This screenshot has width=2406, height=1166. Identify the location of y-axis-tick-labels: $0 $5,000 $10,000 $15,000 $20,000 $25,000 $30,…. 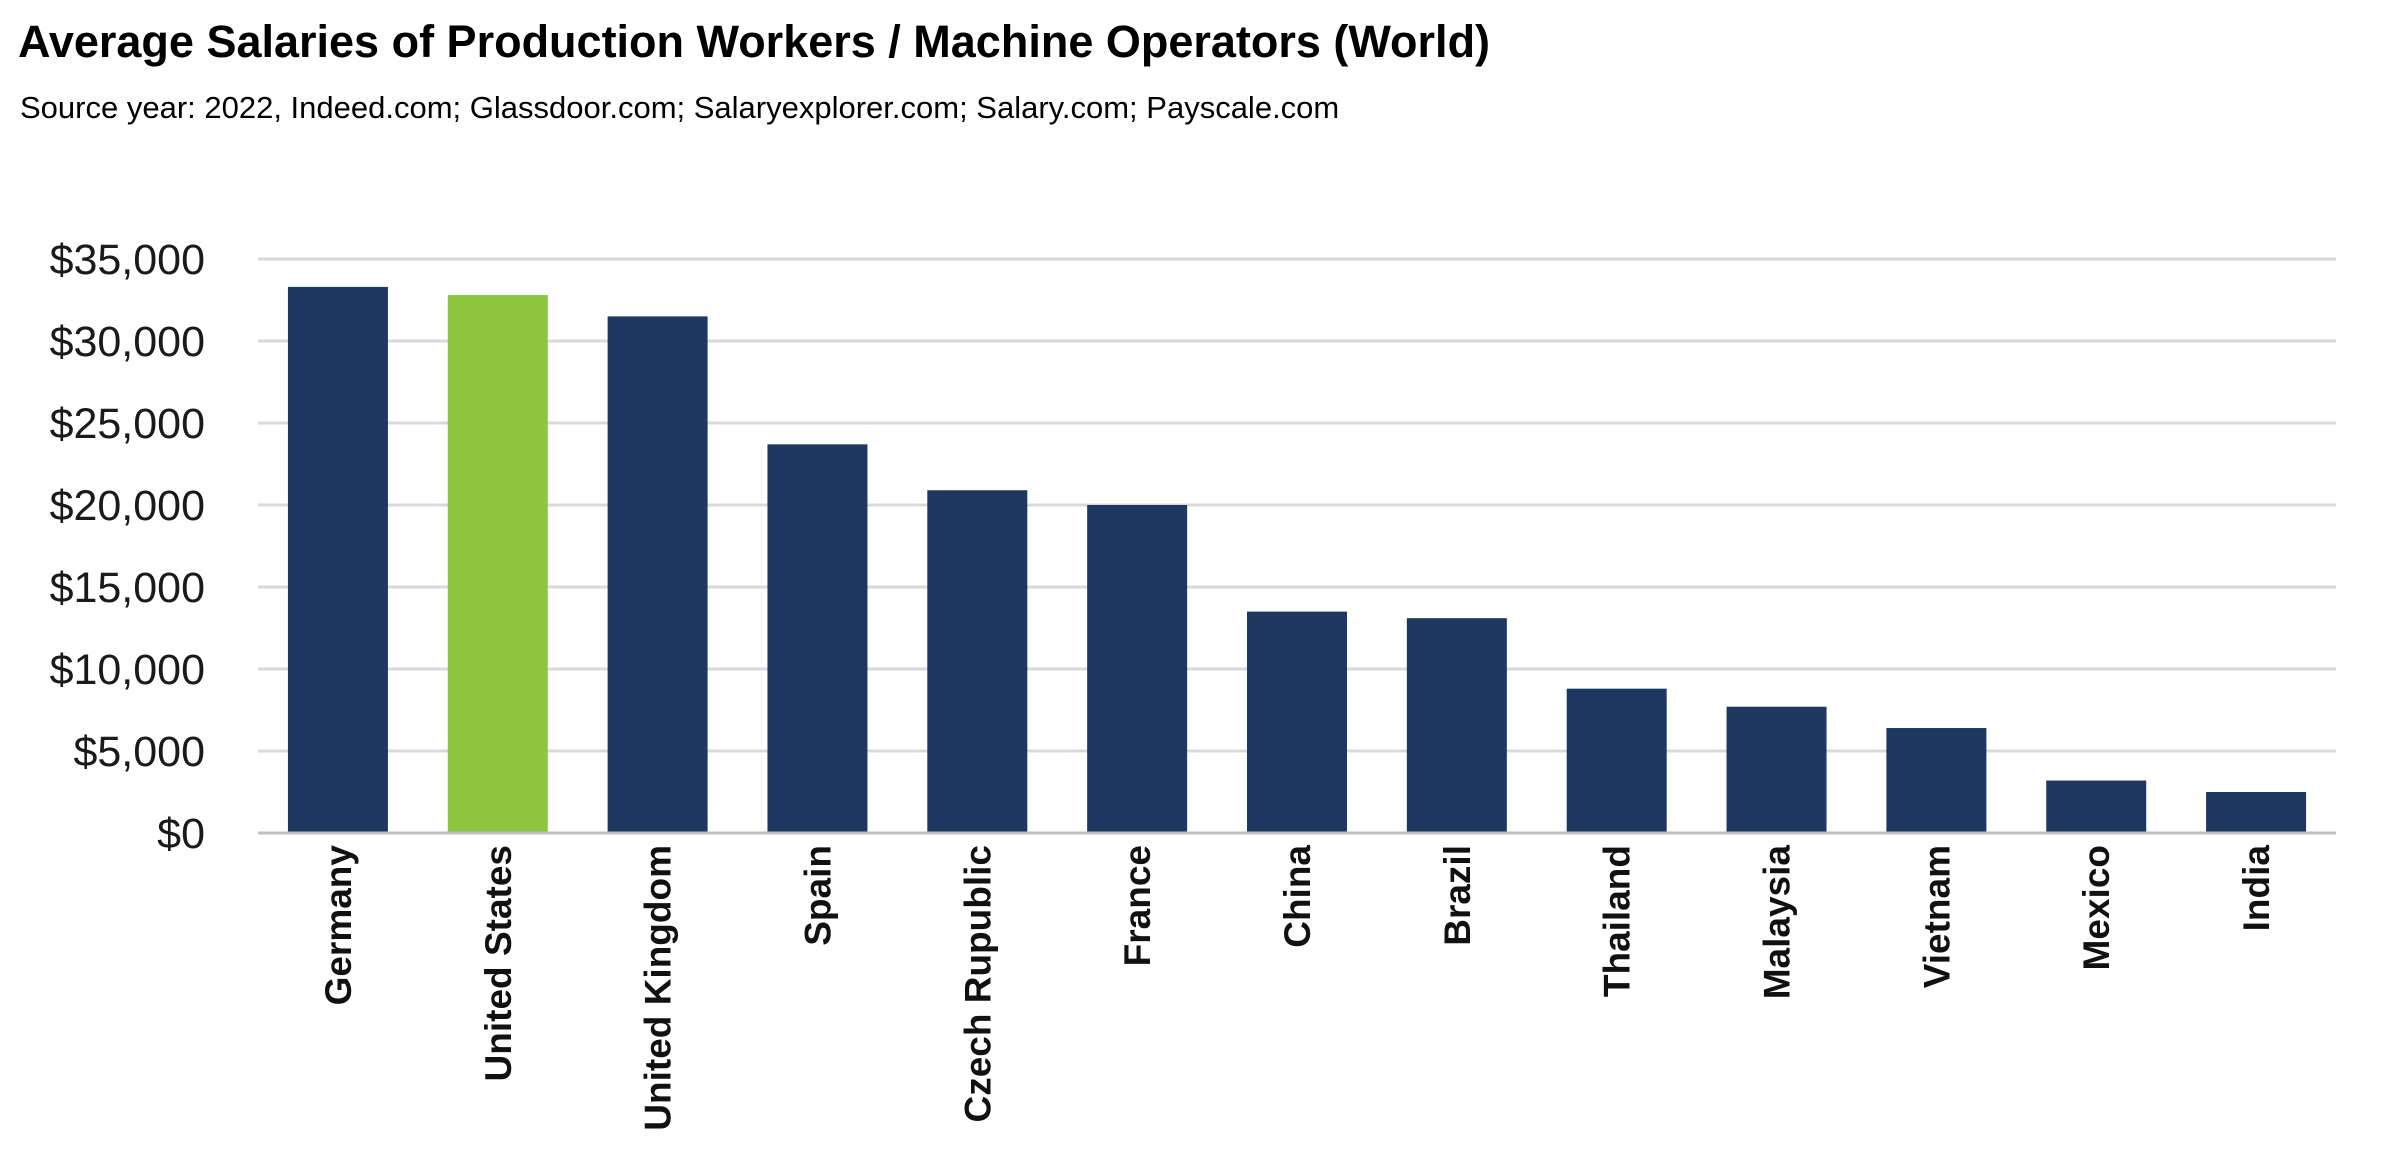
(127, 547).